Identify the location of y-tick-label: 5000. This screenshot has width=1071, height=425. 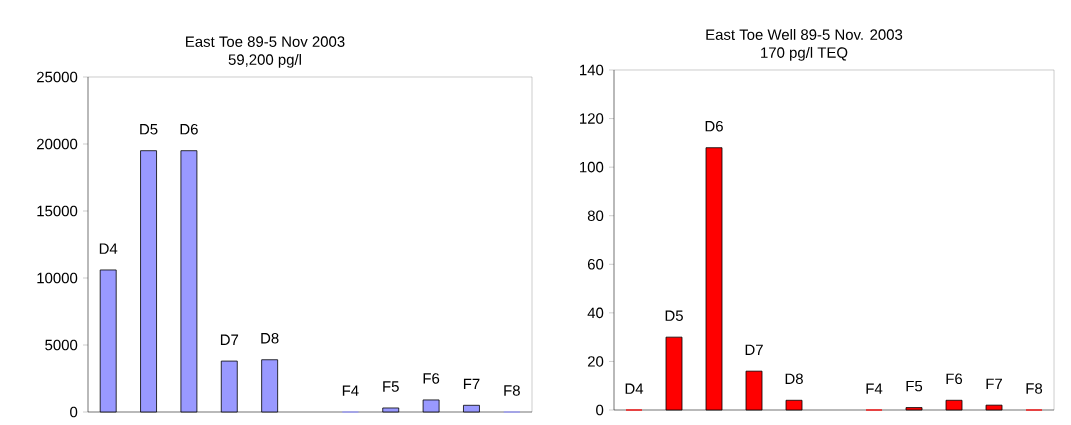
(61, 345).